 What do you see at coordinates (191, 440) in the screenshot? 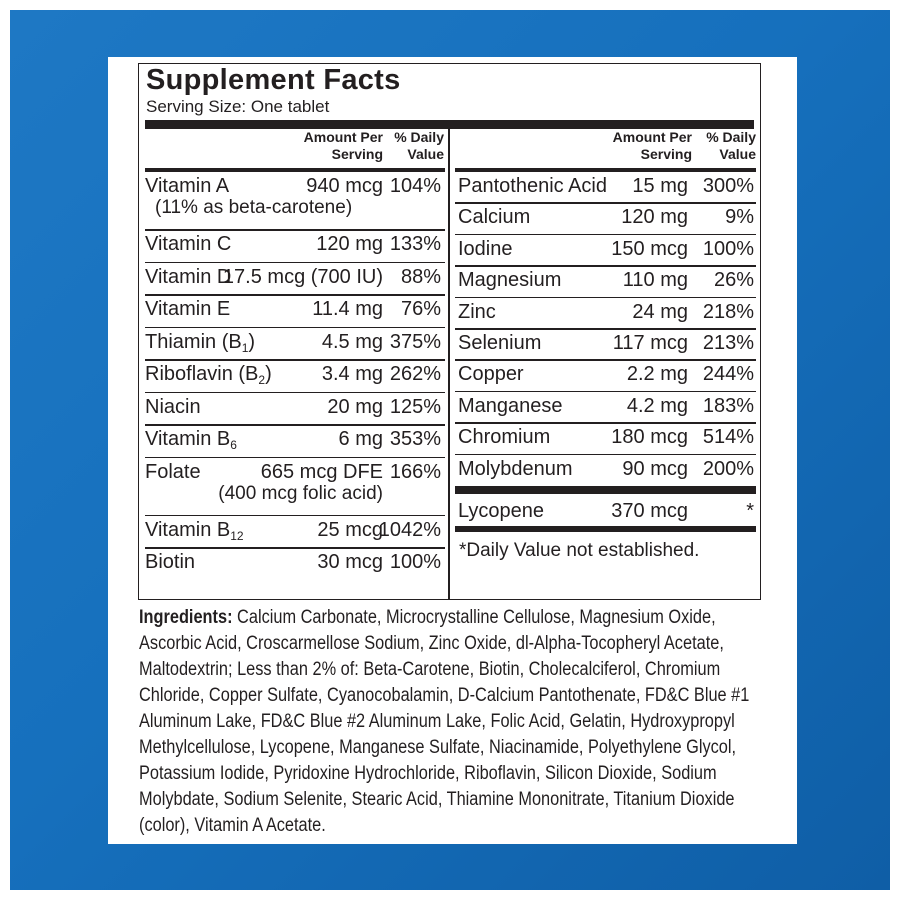
I see `nutrient-name: Vitamin B6` at bounding box center [191, 440].